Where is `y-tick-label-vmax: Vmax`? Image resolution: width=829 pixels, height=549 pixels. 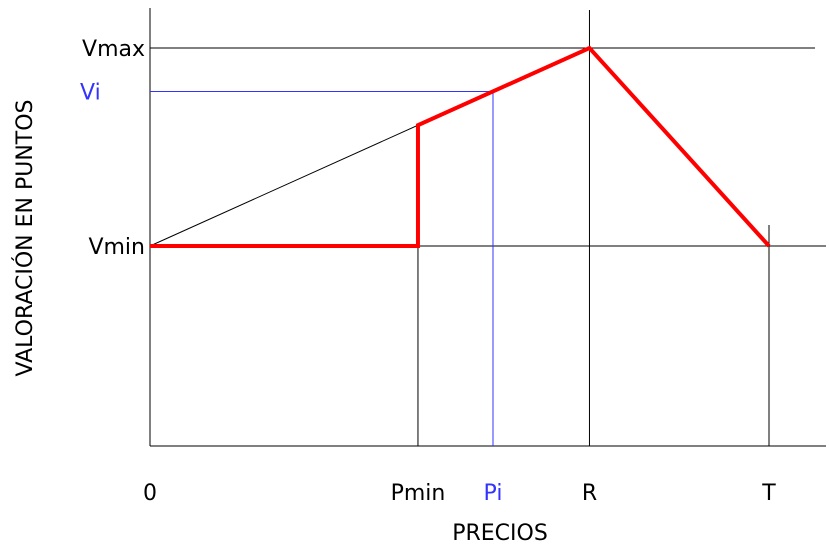
y-tick-label-vmax: Vmax is located at coordinates (113, 49).